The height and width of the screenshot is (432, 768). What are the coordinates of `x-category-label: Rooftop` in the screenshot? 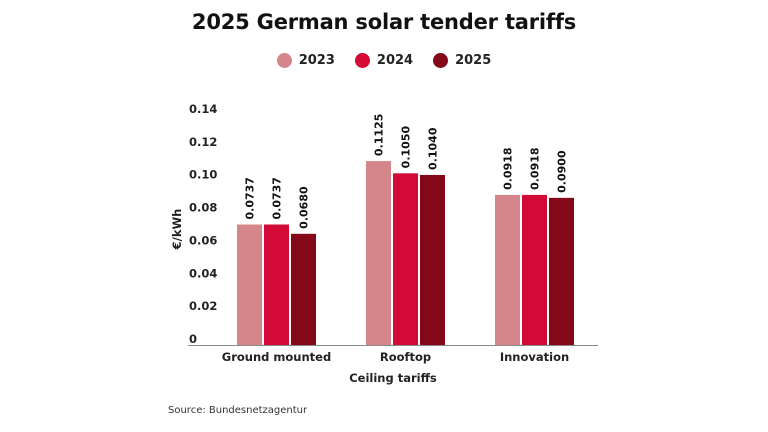 It's located at (405, 357).